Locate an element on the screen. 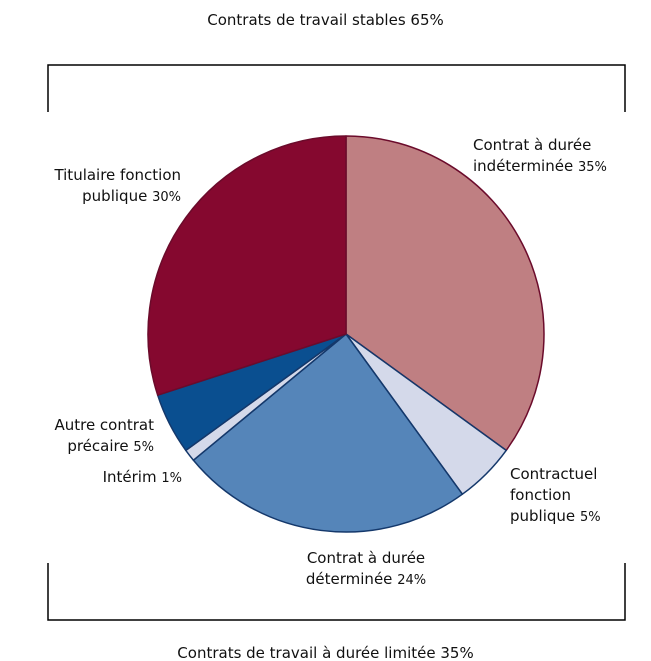  value-label: 1% is located at coordinates (171, 478).